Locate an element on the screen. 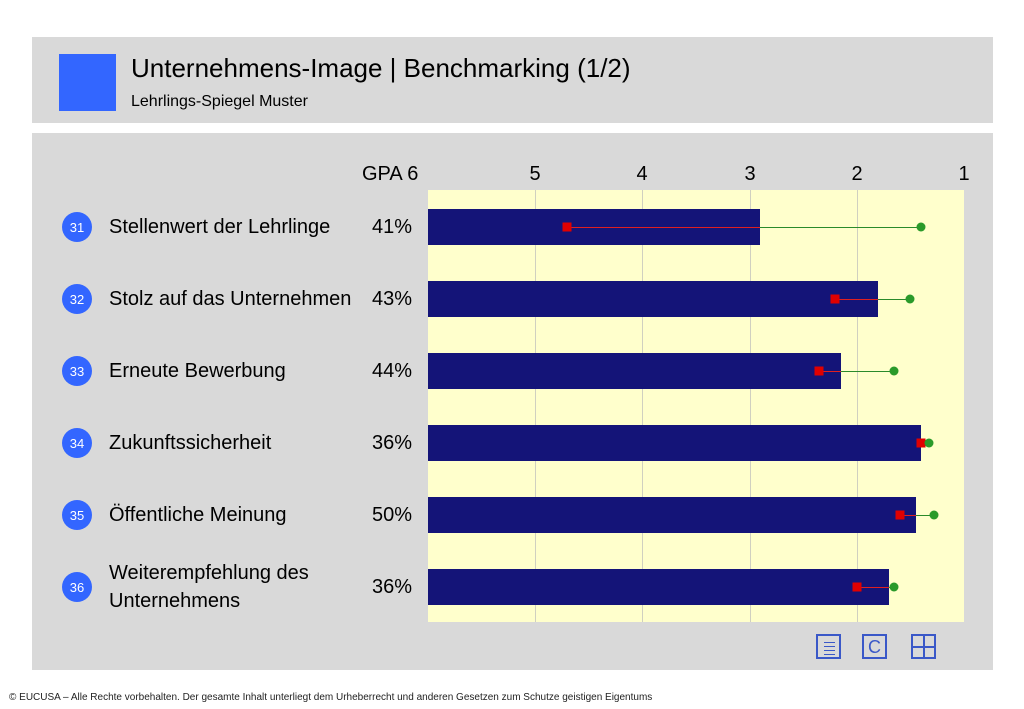 This screenshot has height=709, width=1024. brand-square-logo is located at coordinates (87, 82).